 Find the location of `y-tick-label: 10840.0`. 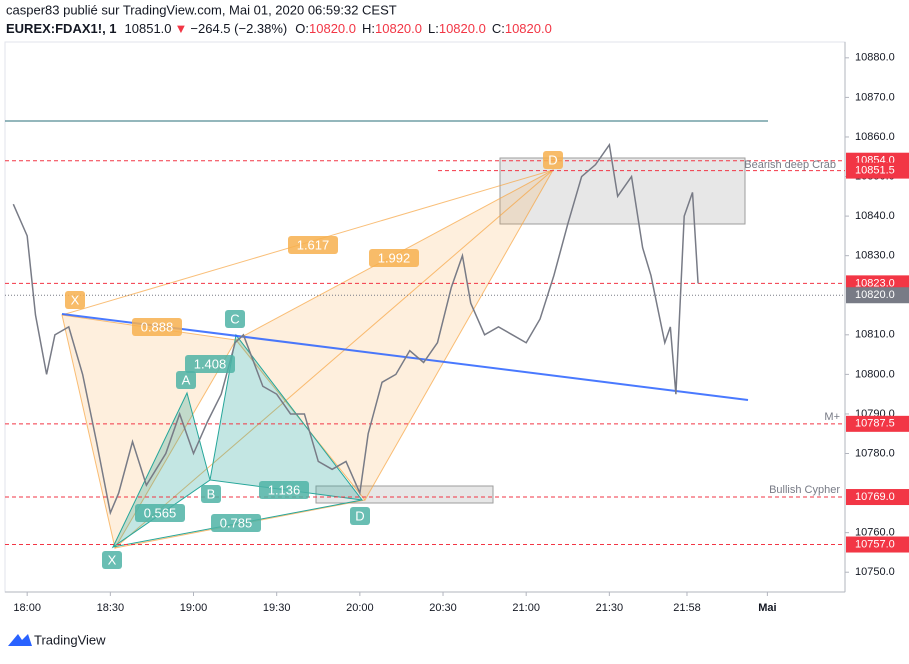

y-tick-label: 10840.0 is located at coordinates (875, 216).